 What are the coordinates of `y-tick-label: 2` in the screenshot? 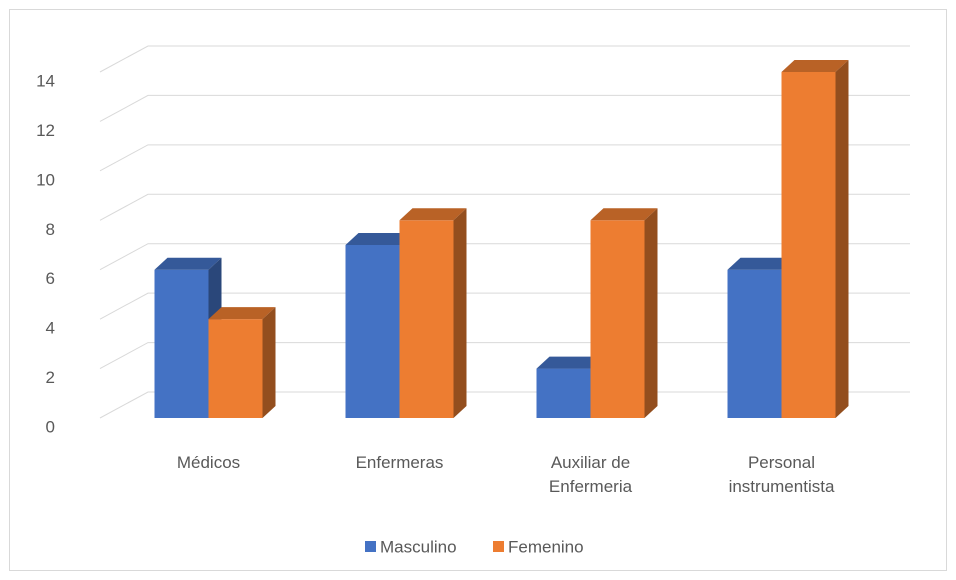 It's located at (50, 377).